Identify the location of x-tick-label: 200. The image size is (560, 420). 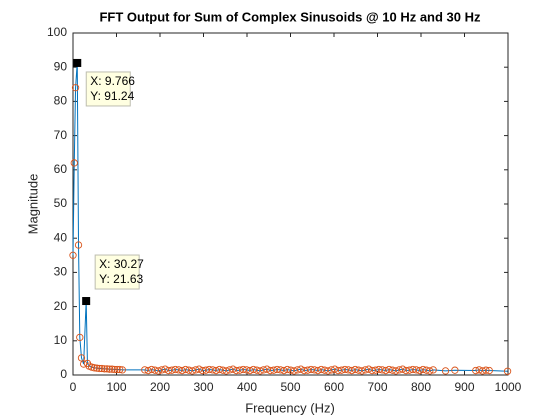
(160, 387).